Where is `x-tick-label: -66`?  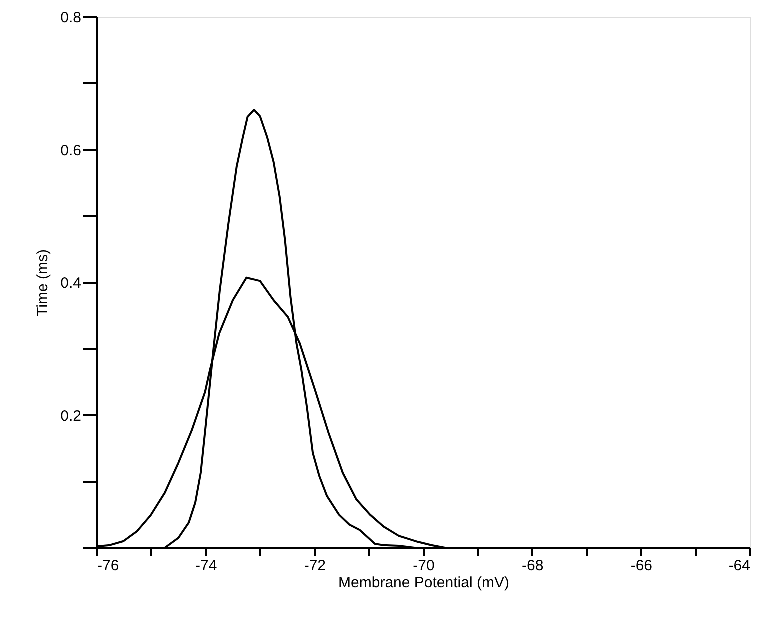
x-tick-label: -66 is located at coordinates (641, 566).